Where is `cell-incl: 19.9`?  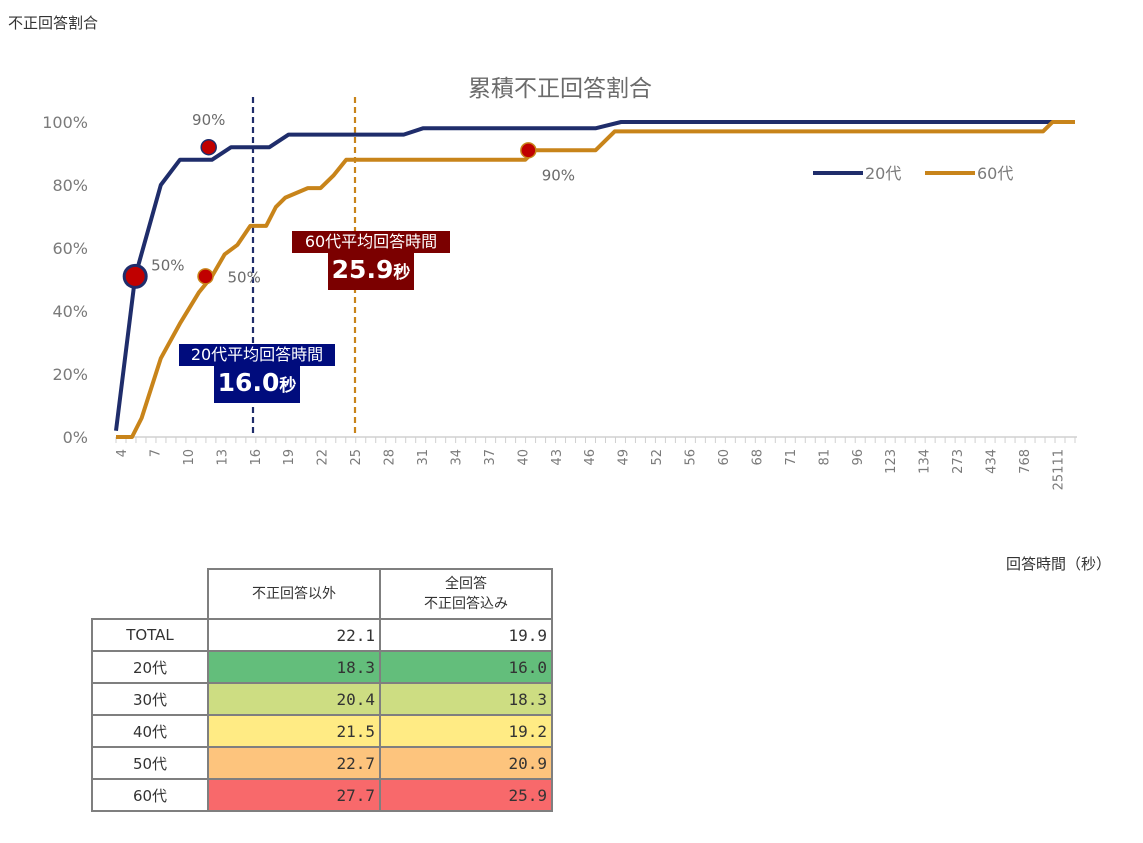
cell-incl: 19.9 is located at coordinates (466, 635).